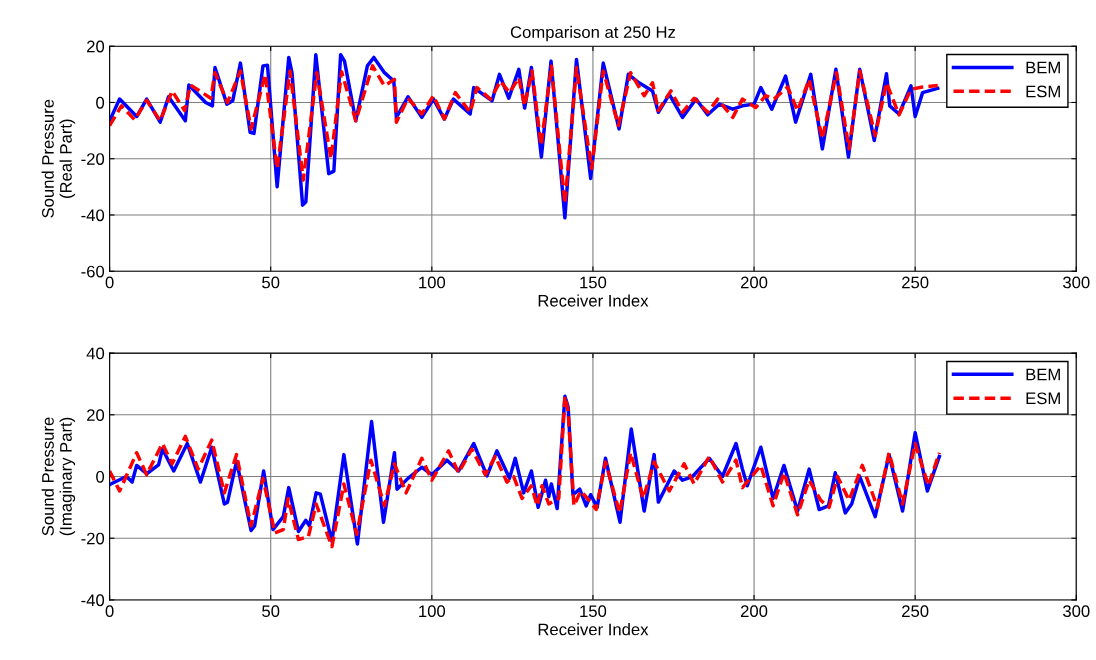  Describe the element at coordinates (58, 476) in the screenshot. I see `y-axis-title: Sound Pressure (Imaginary Part)` at that location.